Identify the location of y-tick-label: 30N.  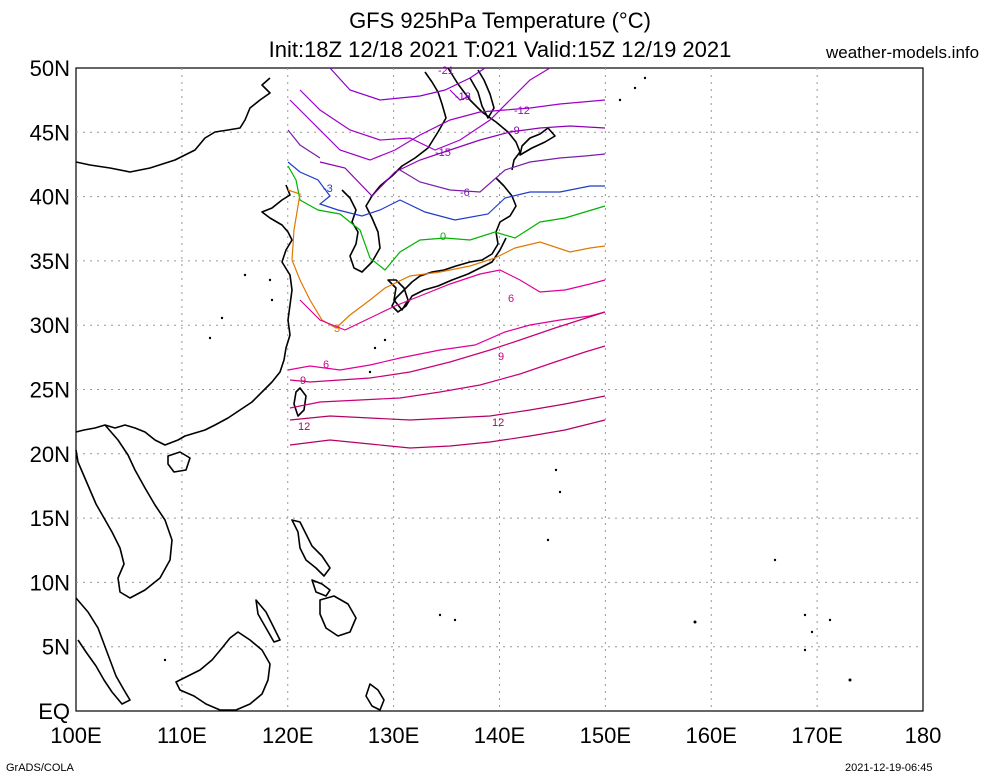
(50, 325).